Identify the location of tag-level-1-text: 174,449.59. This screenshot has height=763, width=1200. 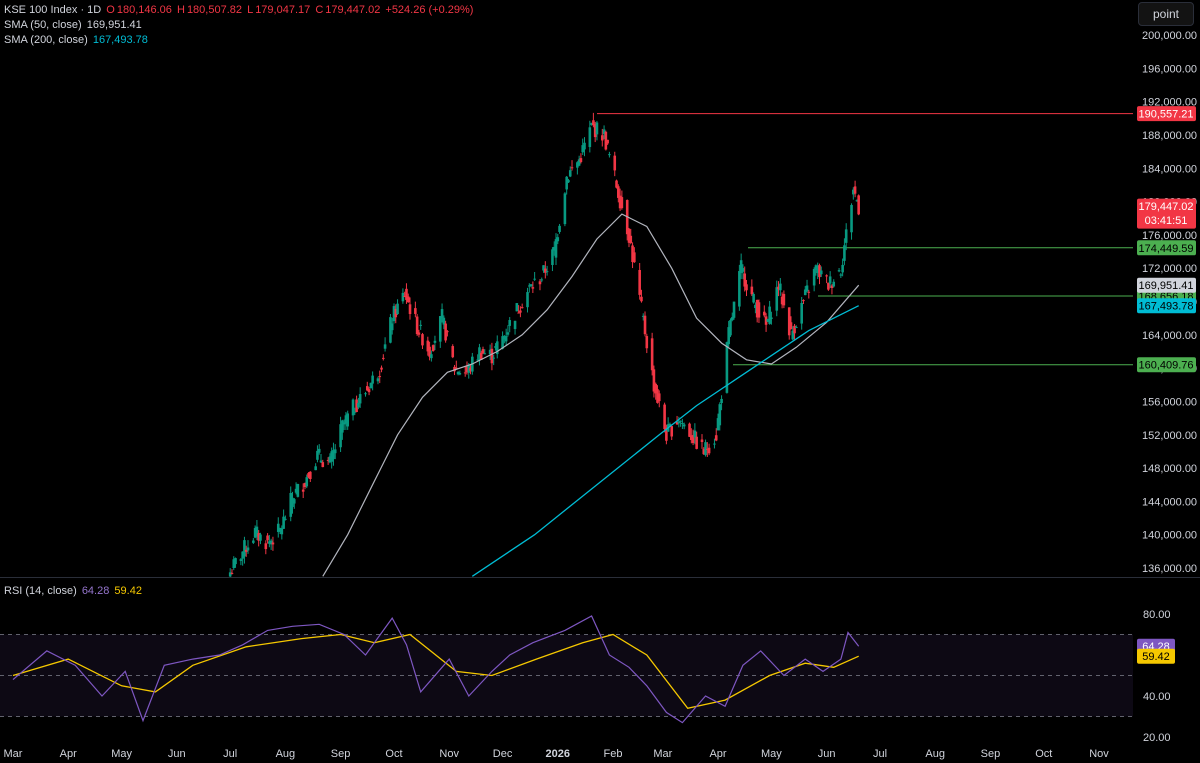
(1165, 249).